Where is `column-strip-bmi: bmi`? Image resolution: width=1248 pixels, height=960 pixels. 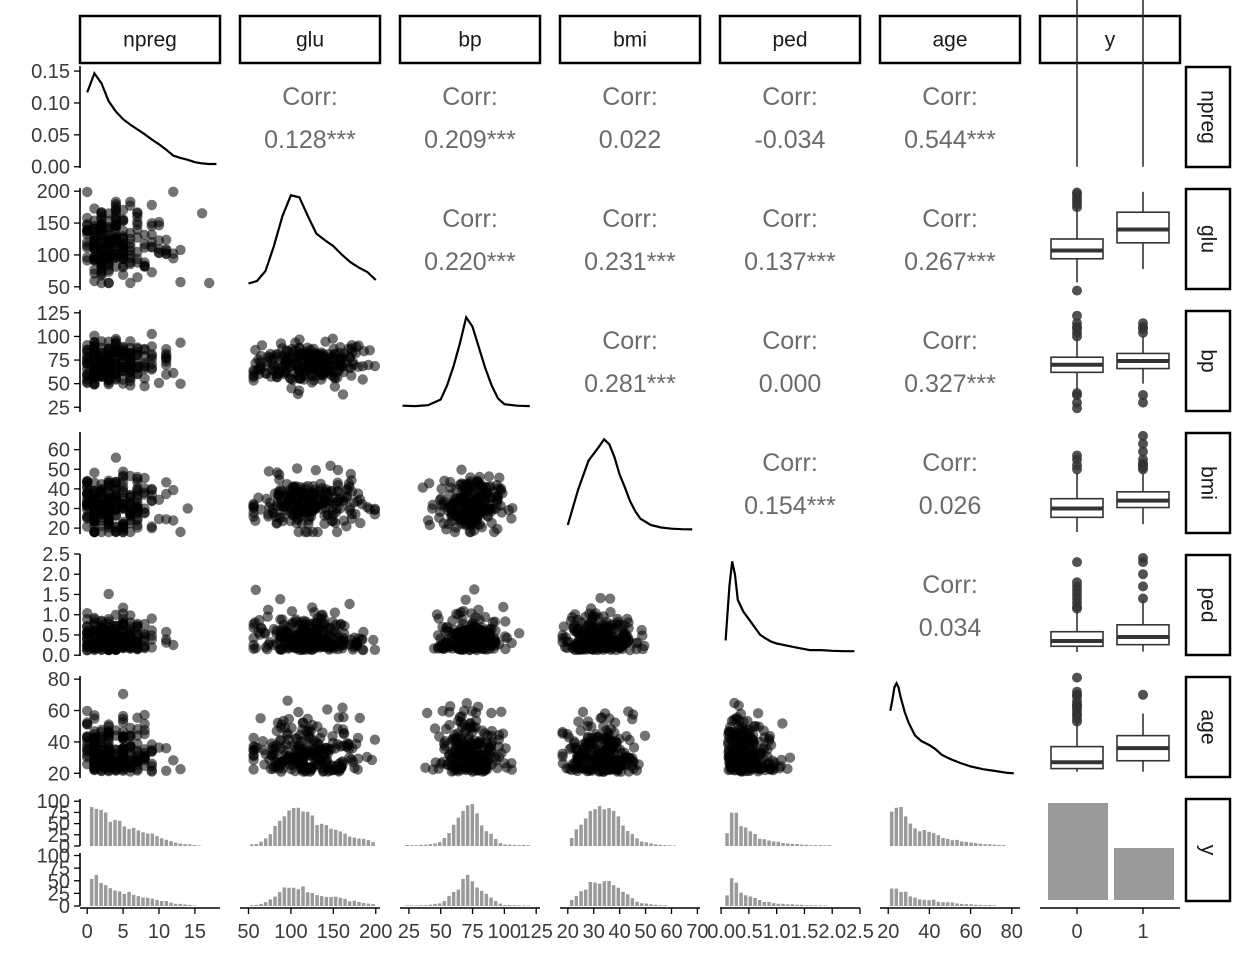 column-strip-bmi: bmi is located at coordinates (630, 39).